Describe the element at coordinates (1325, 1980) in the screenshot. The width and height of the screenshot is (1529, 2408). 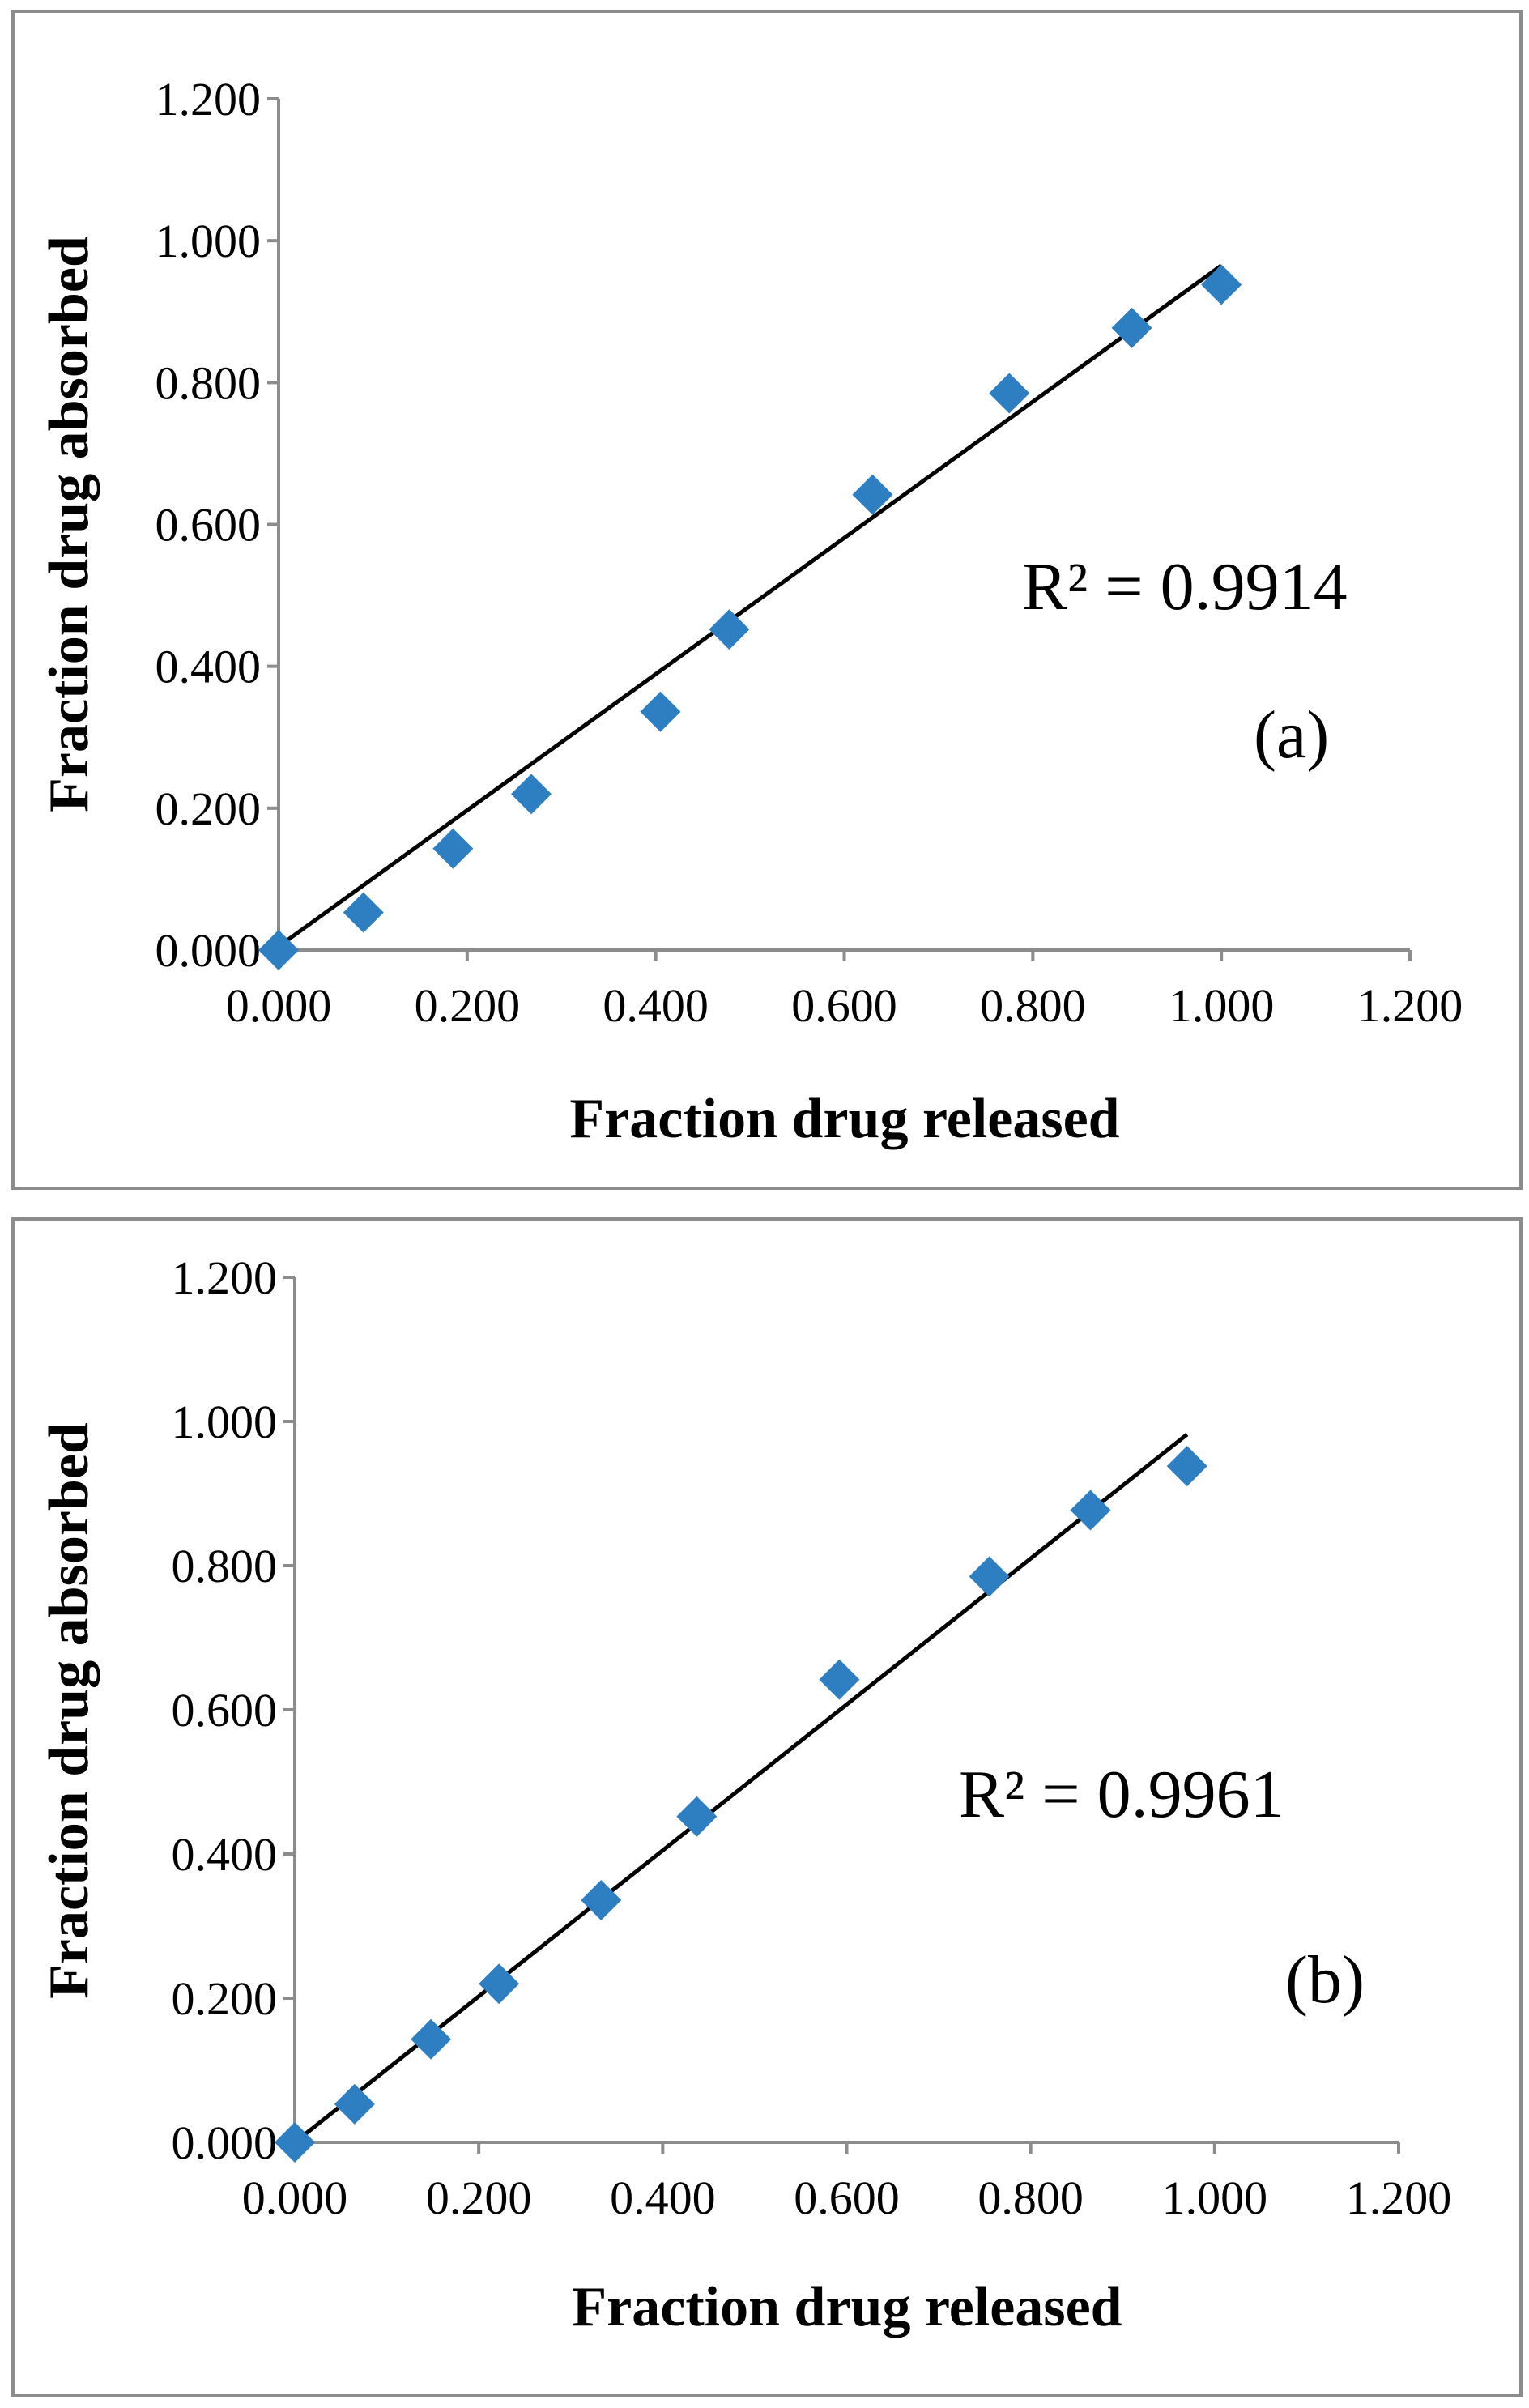
I see `panel-label: (b)` at that location.